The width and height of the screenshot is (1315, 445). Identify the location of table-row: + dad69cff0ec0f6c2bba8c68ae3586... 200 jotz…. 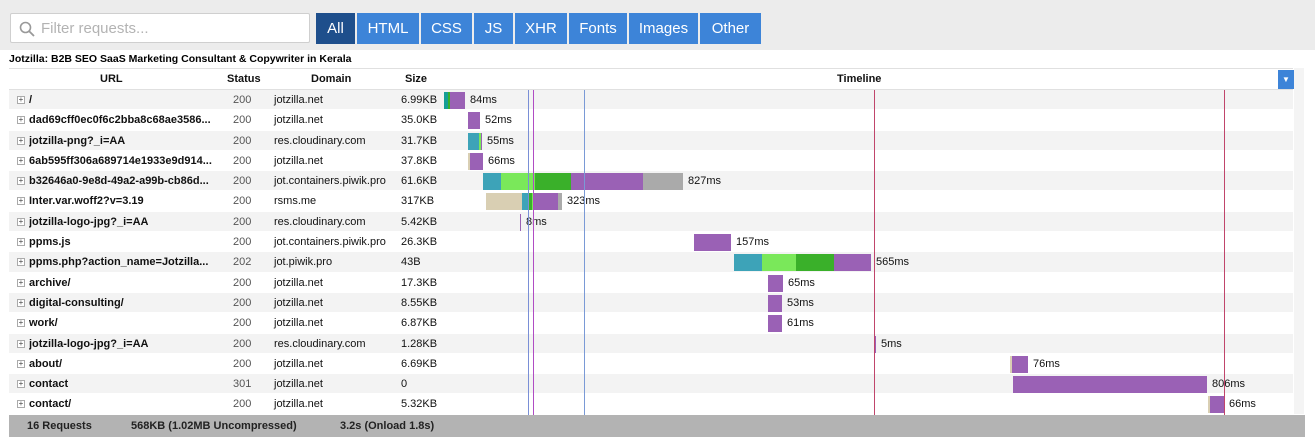
(651, 120).